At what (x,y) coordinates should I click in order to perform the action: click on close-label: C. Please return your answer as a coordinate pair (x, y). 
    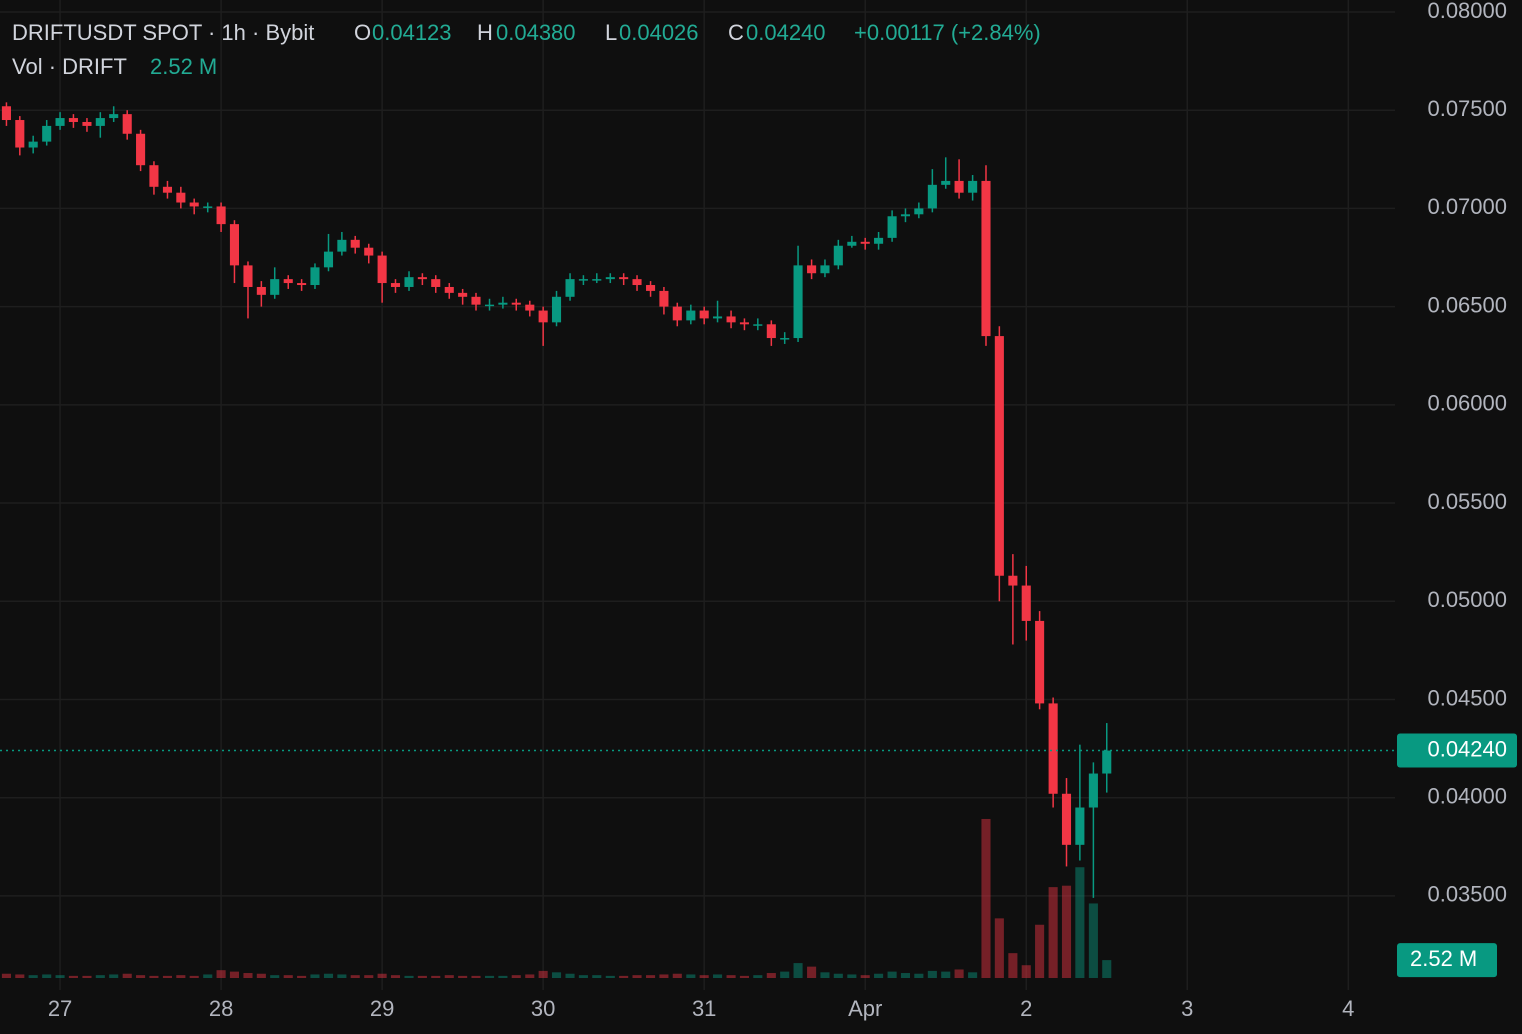
    Looking at the image, I should click on (736, 32).